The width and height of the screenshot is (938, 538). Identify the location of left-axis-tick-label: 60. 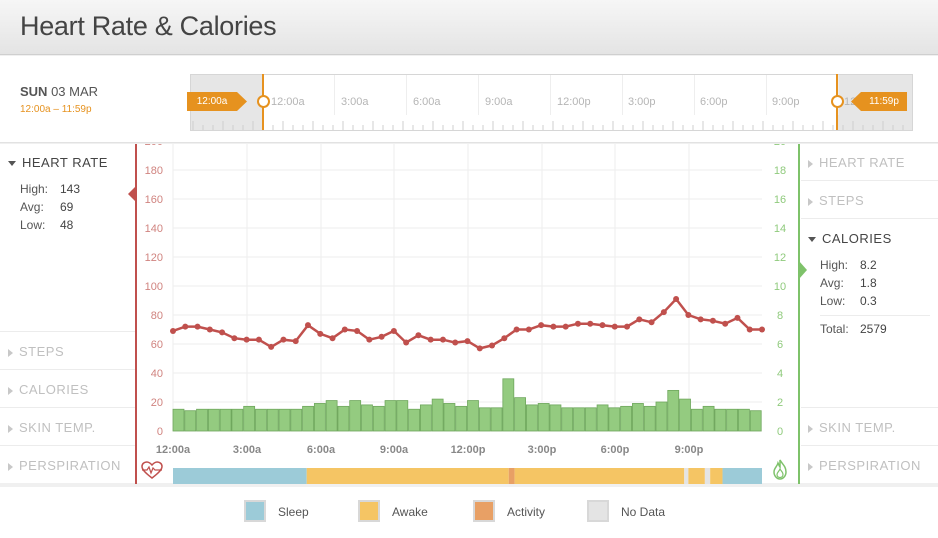
(157, 345).